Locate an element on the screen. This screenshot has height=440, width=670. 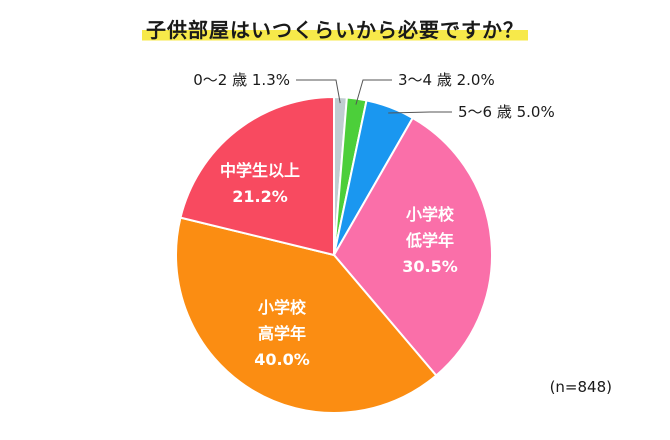
title-wrap: 子供部屋はいつくらいから必要ですか？ is located at coordinates (335, 28).